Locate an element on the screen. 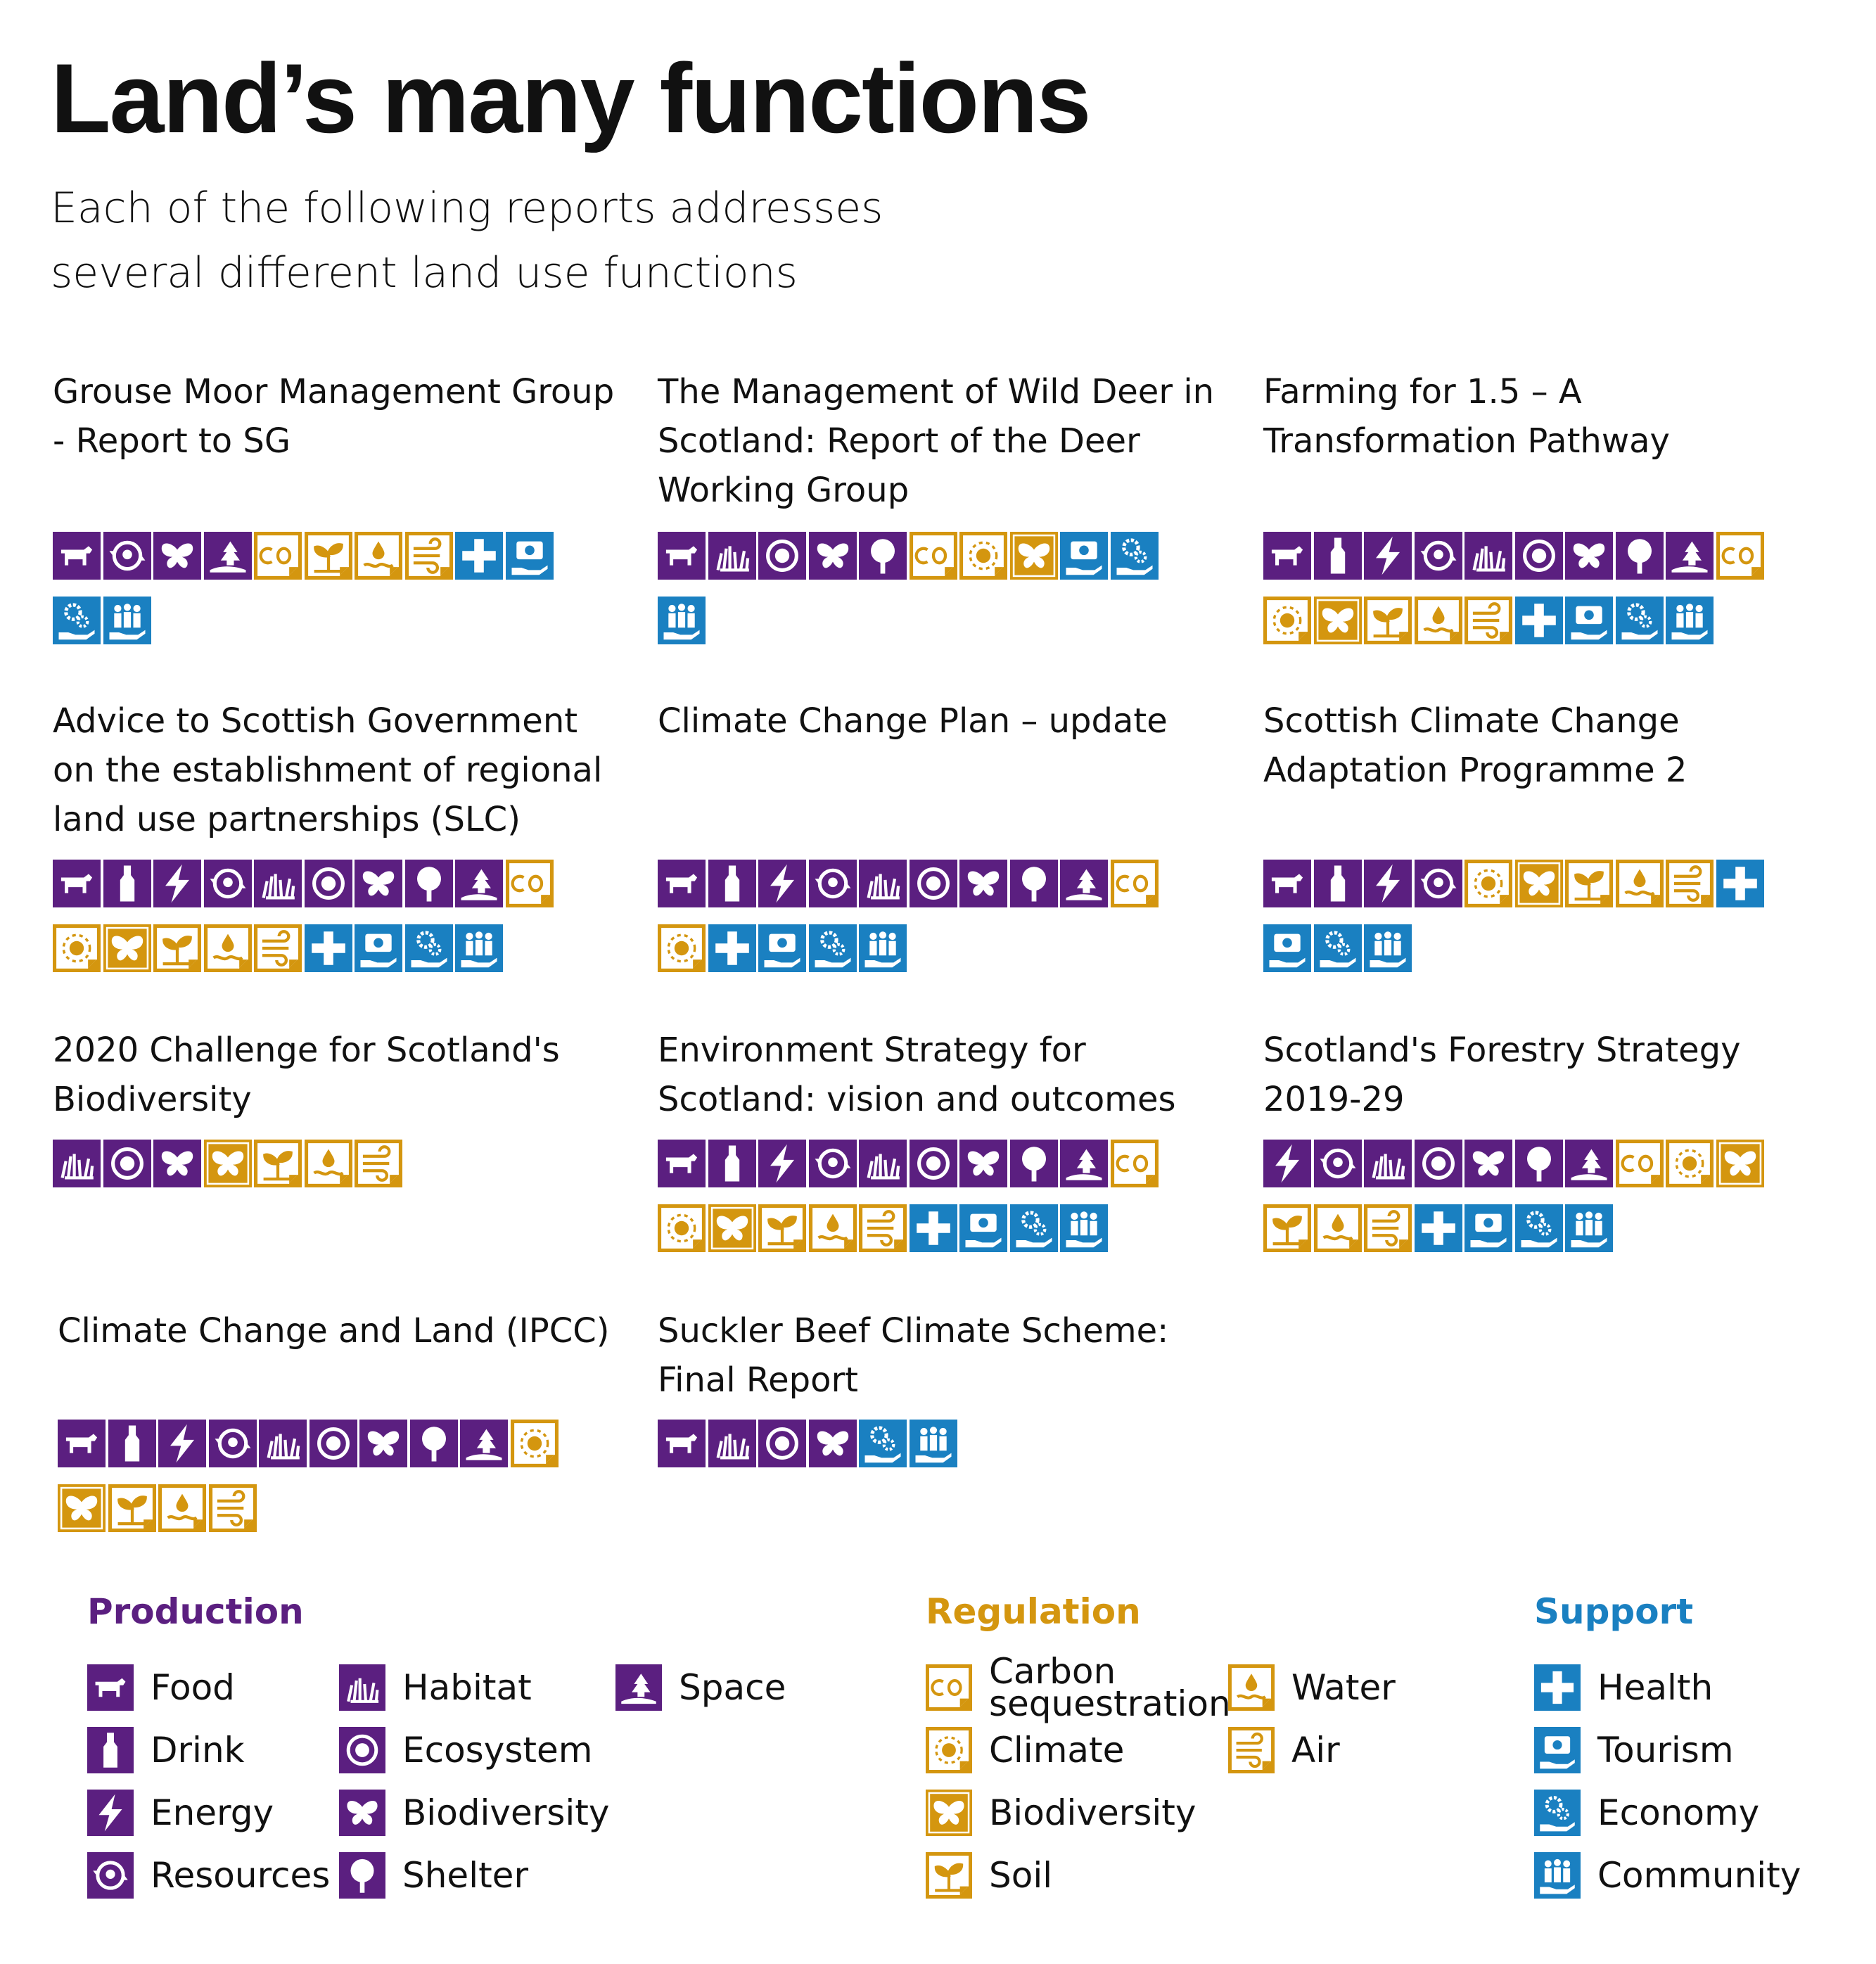 The height and width of the screenshot is (1964, 1876). legend-label: Health is located at coordinates (1656, 1687).